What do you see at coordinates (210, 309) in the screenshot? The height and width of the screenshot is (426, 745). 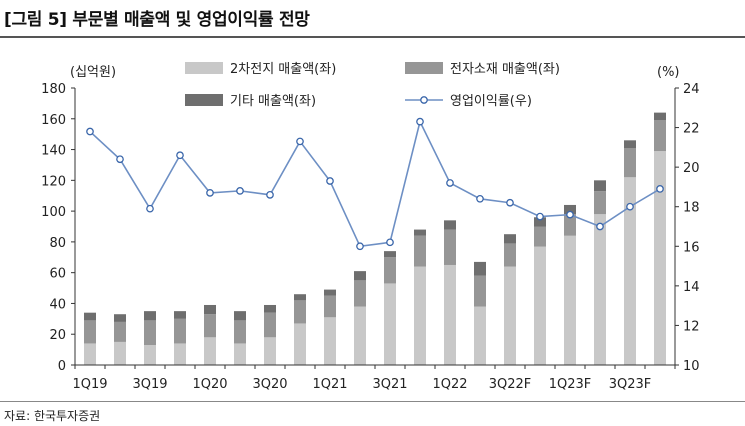 I see `bar-1Q20-s2` at bounding box center [210, 309].